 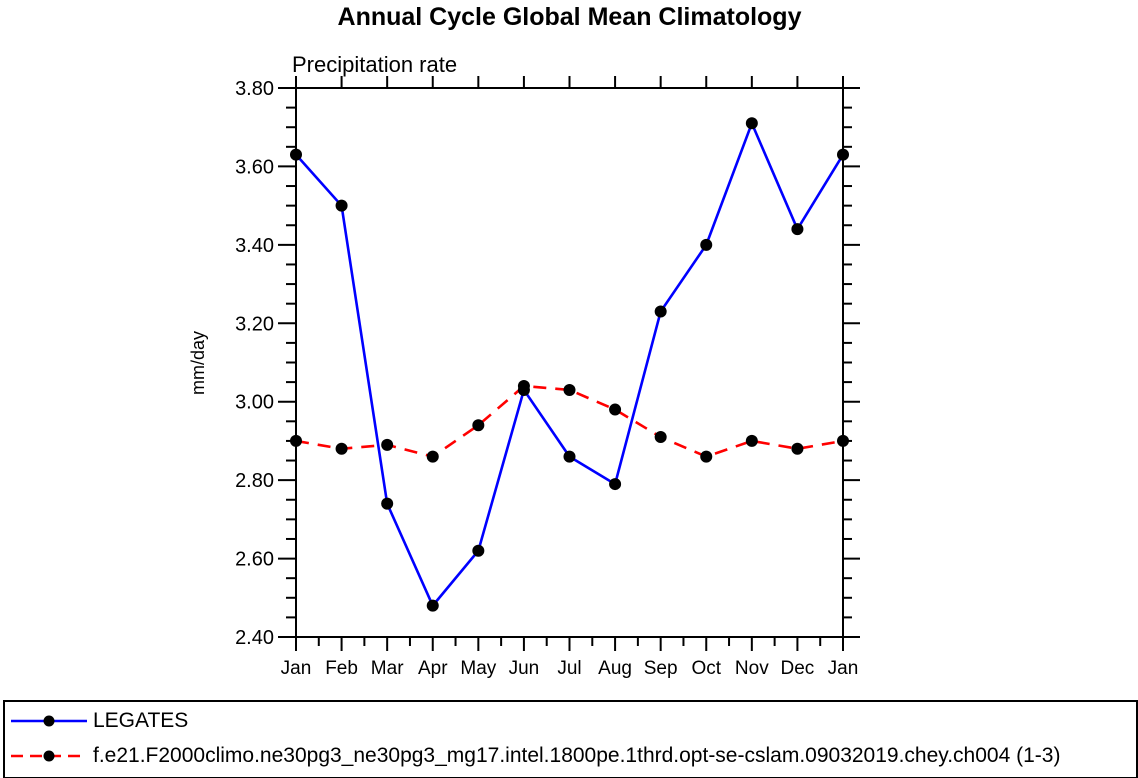 I want to click on y-tick-label: 2.40, so click(x=254, y=638).